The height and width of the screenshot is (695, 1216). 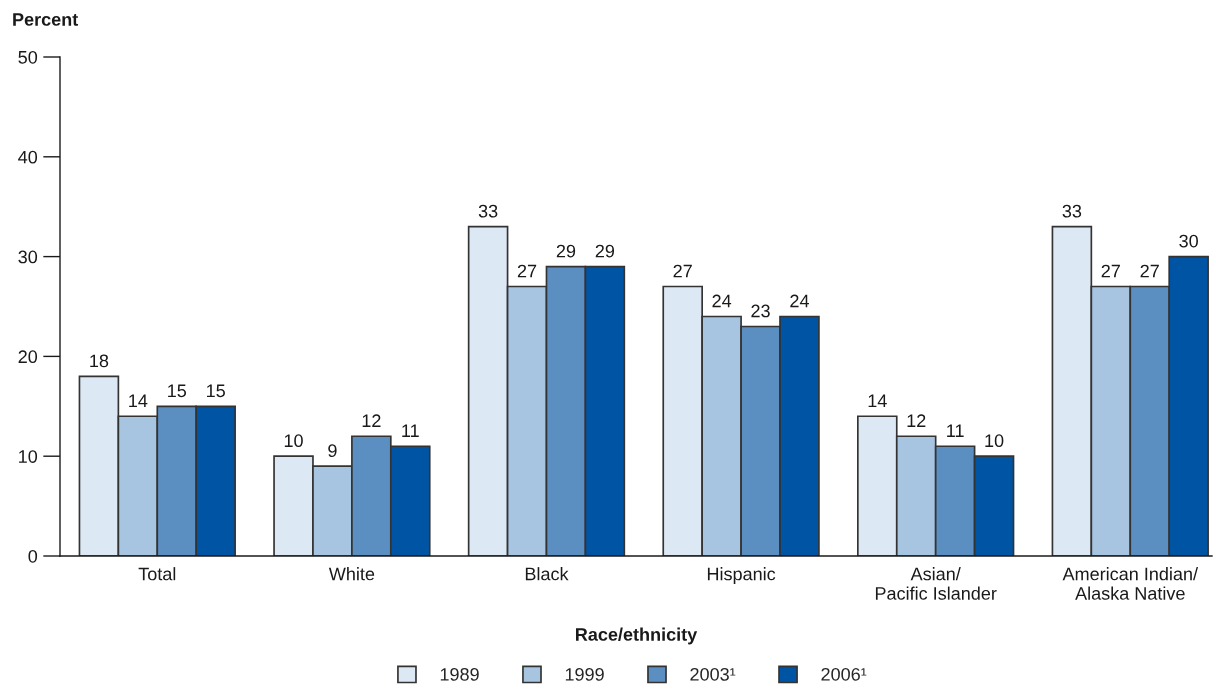 I want to click on x-tick-label: Total, so click(x=157, y=574).